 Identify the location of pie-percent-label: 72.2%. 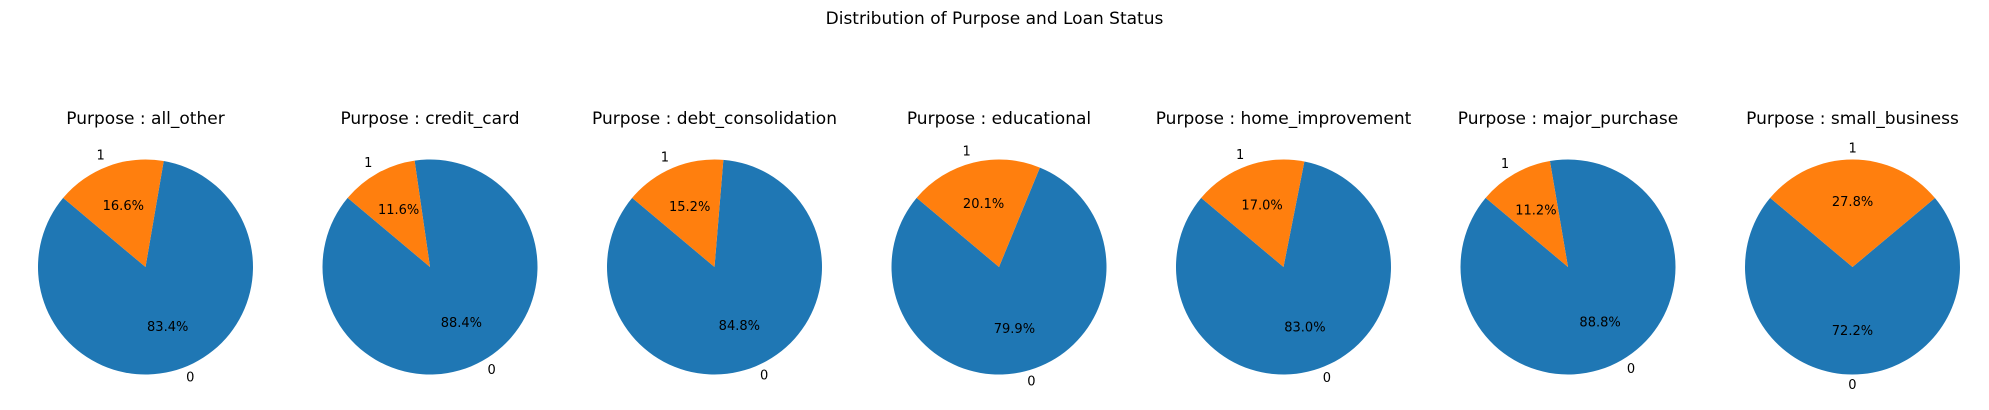
(1852, 331).